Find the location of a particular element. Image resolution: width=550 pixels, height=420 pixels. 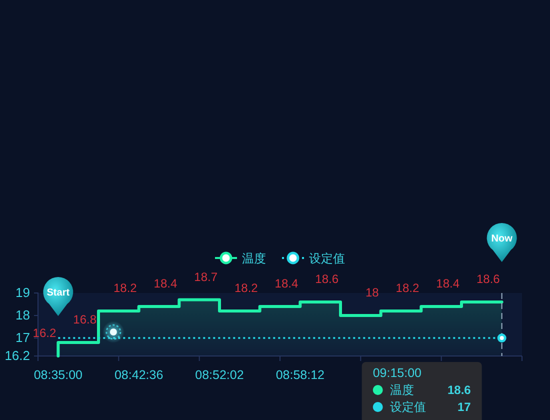

data-label: 18 is located at coordinates (372, 293).